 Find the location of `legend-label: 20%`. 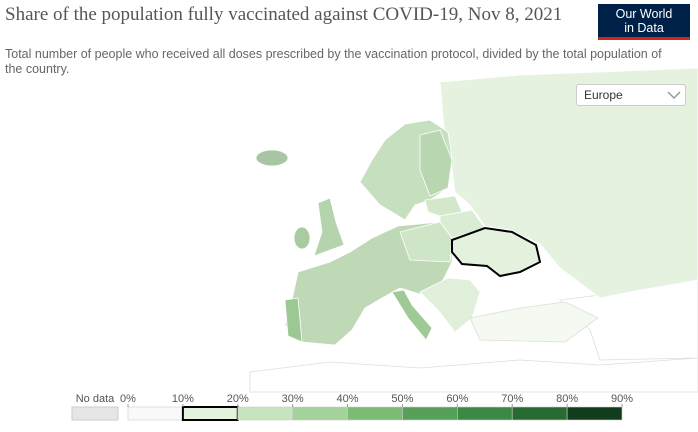

legend-label: 20% is located at coordinates (238, 399).